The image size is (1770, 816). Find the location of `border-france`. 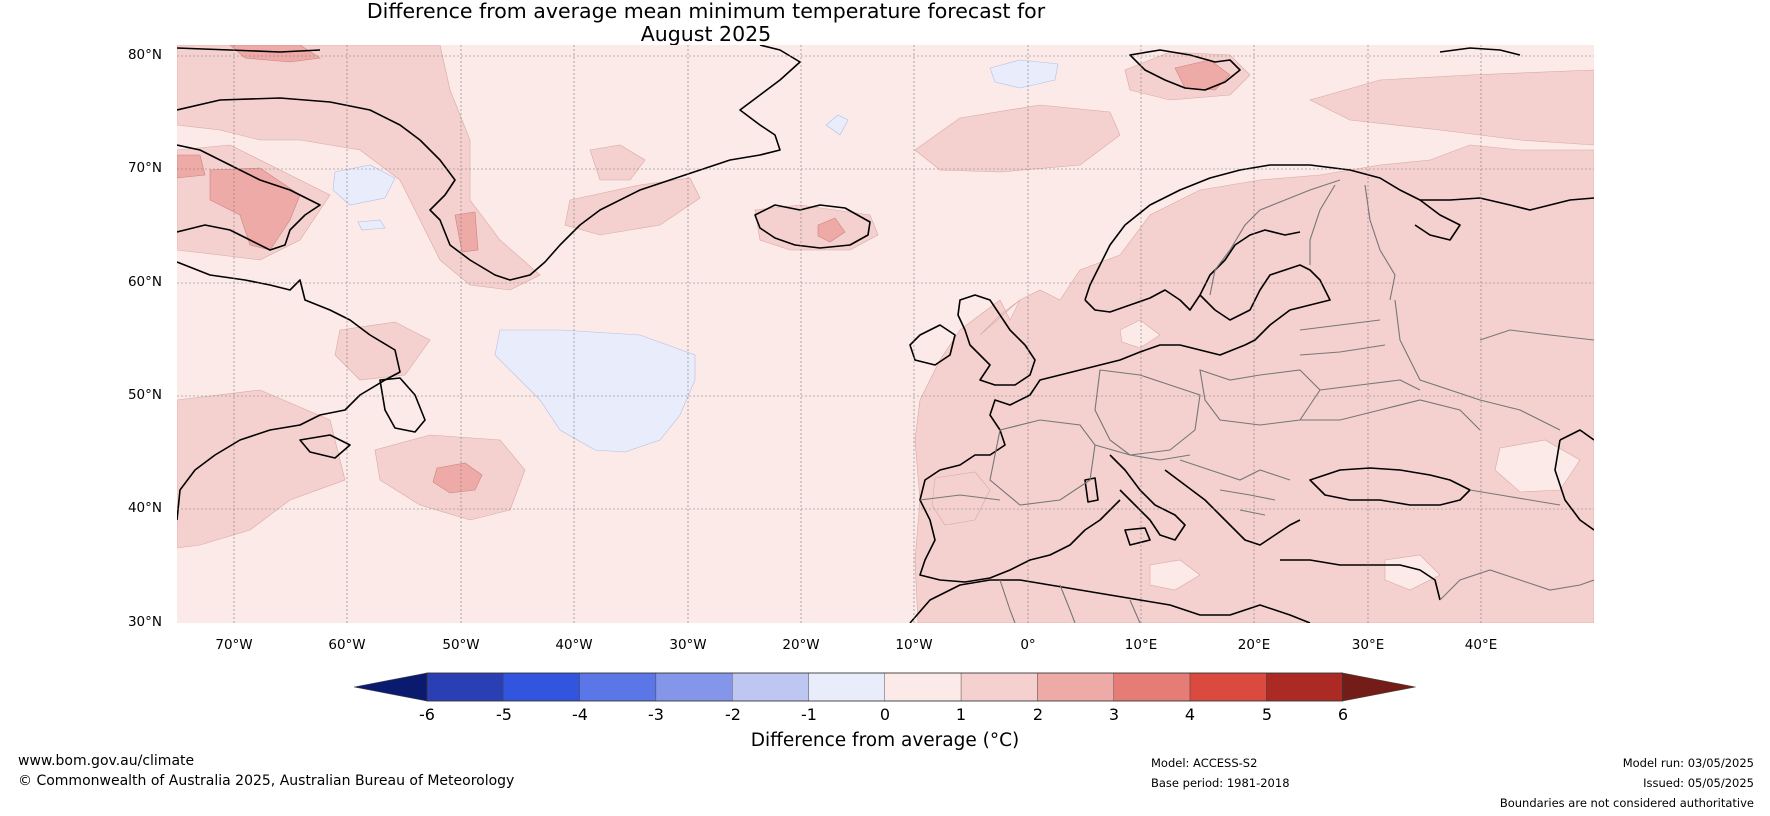

border-france is located at coordinates (1042, 462).